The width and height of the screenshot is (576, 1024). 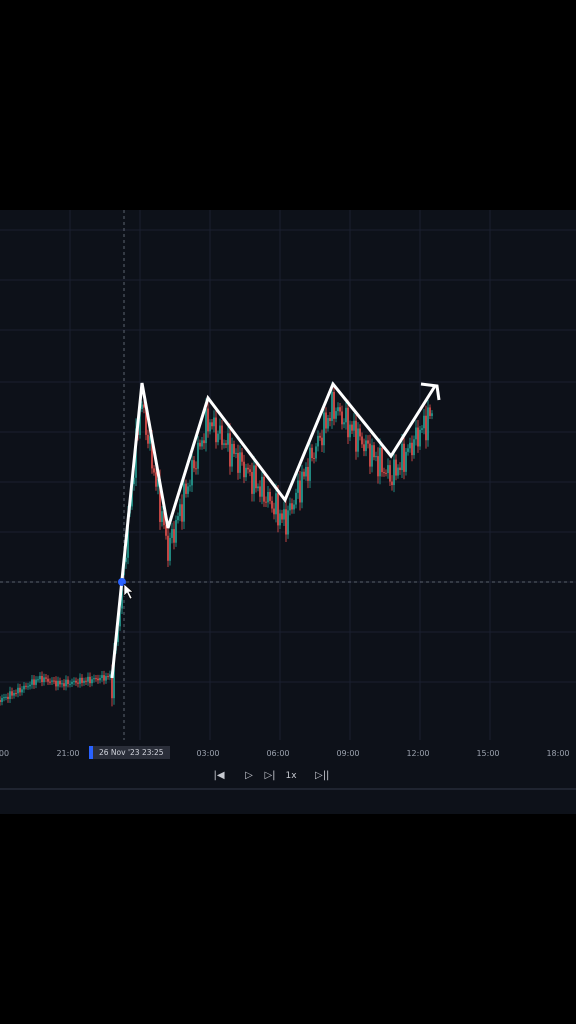 I want to click on jump-to-realtime-icon: ▷||, so click(x=322, y=775).